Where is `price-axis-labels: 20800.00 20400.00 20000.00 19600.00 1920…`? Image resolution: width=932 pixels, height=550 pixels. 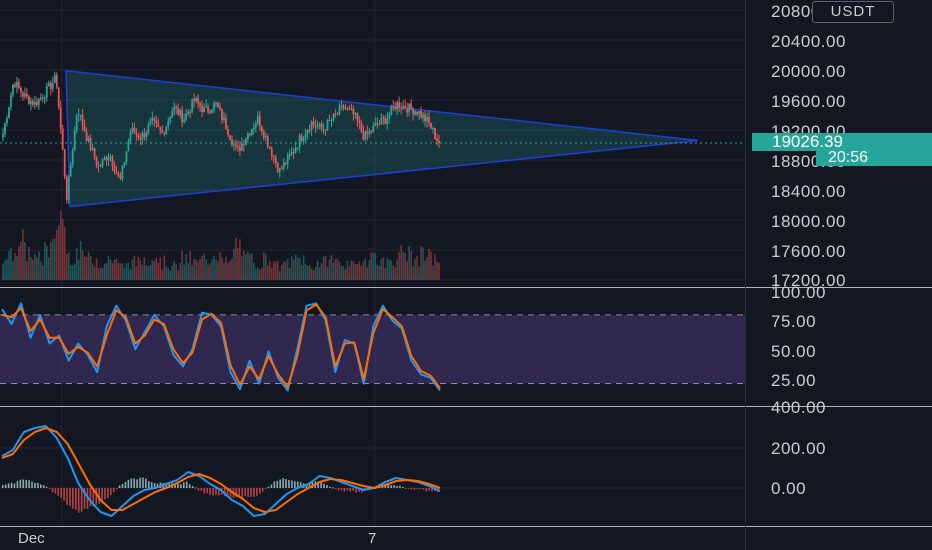
price-axis-labels: 20800.00 20400.00 20000.00 19600.00 1920… is located at coordinates (808, 146).